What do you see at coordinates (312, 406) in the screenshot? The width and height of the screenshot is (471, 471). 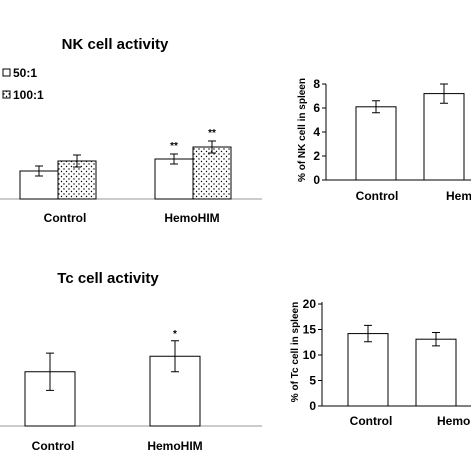 I see `tc-spleen-tick-label: 0` at bounding box center [312, 406].